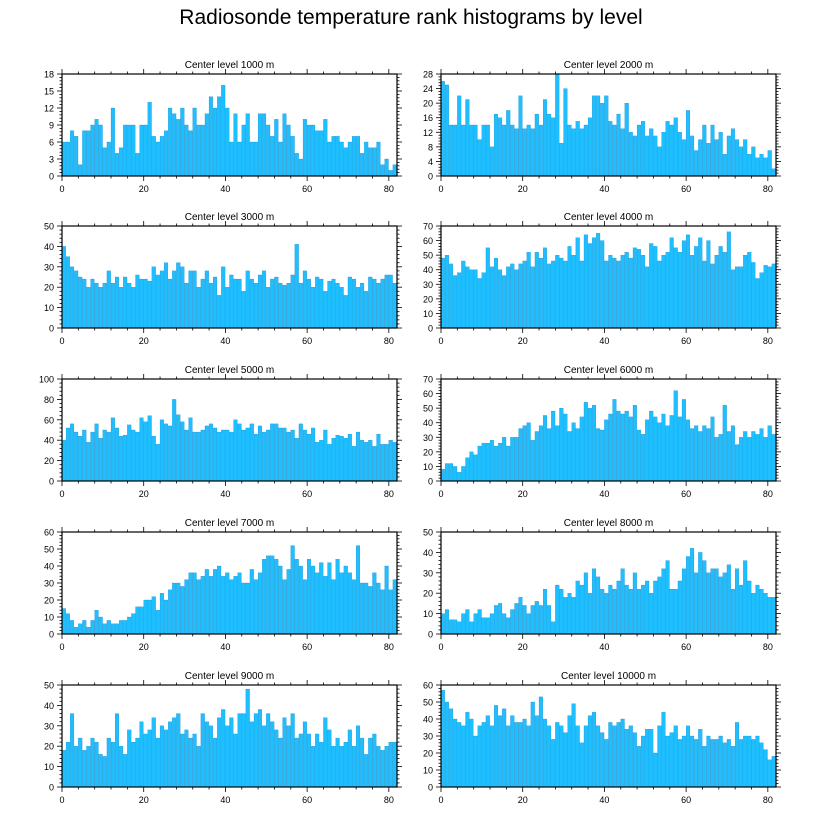 This screenshot has width=822, height=824. What do you see at coordinates (389, 189) in the screenshot?
I see `x-tick-label: 80` at bounding box center [389, 189].